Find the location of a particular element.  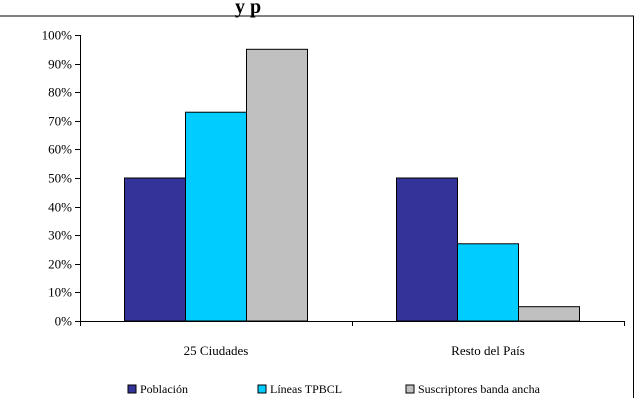

y-tick-label: 80% is located at coordinates (60, 92).